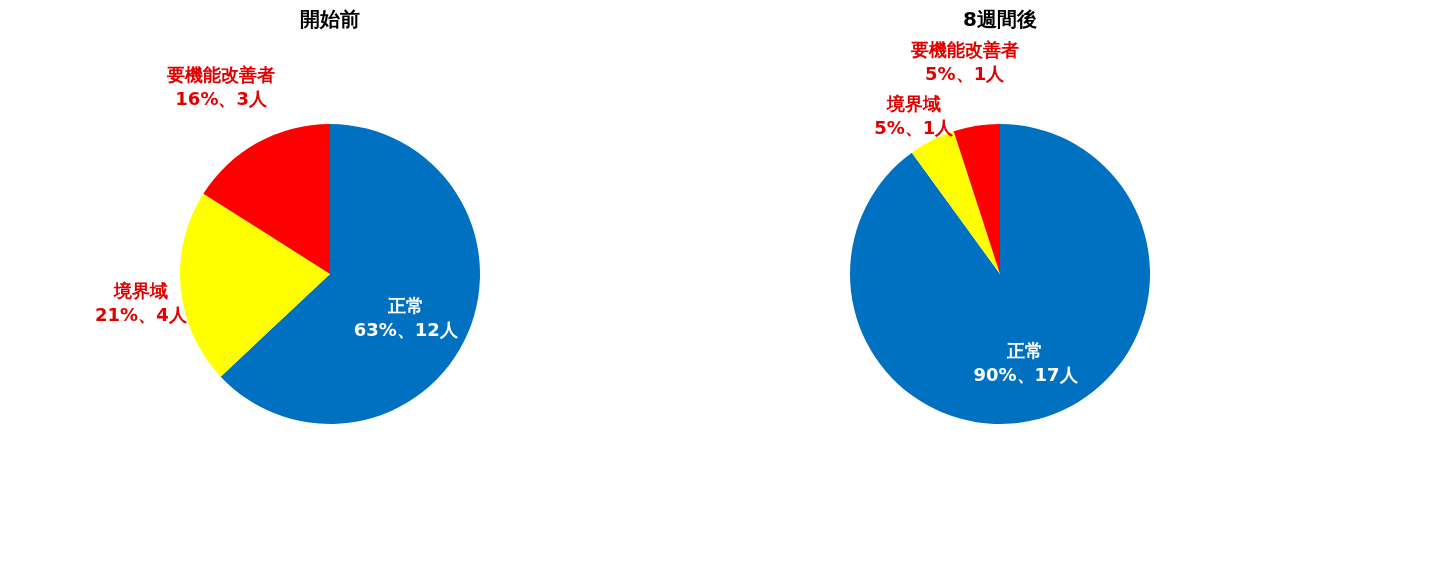  What do you see at coordinates (330, 19) in the screenshot?
I see `chart-title: 開始前` at bounding box center [330, 19].